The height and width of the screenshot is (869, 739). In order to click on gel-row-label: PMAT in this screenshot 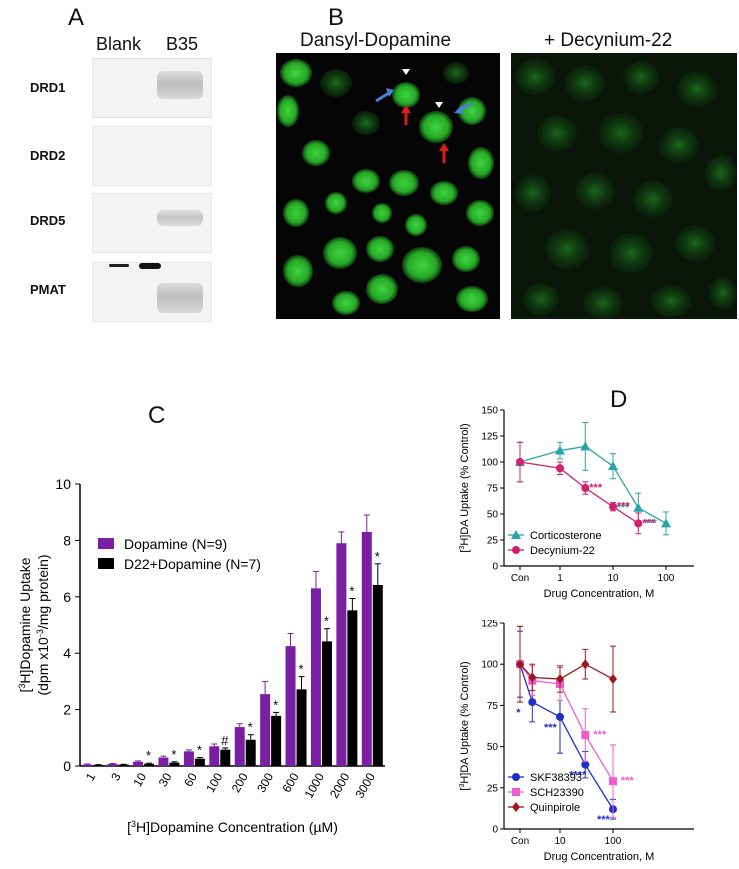, I will do `click(48, 289)`.